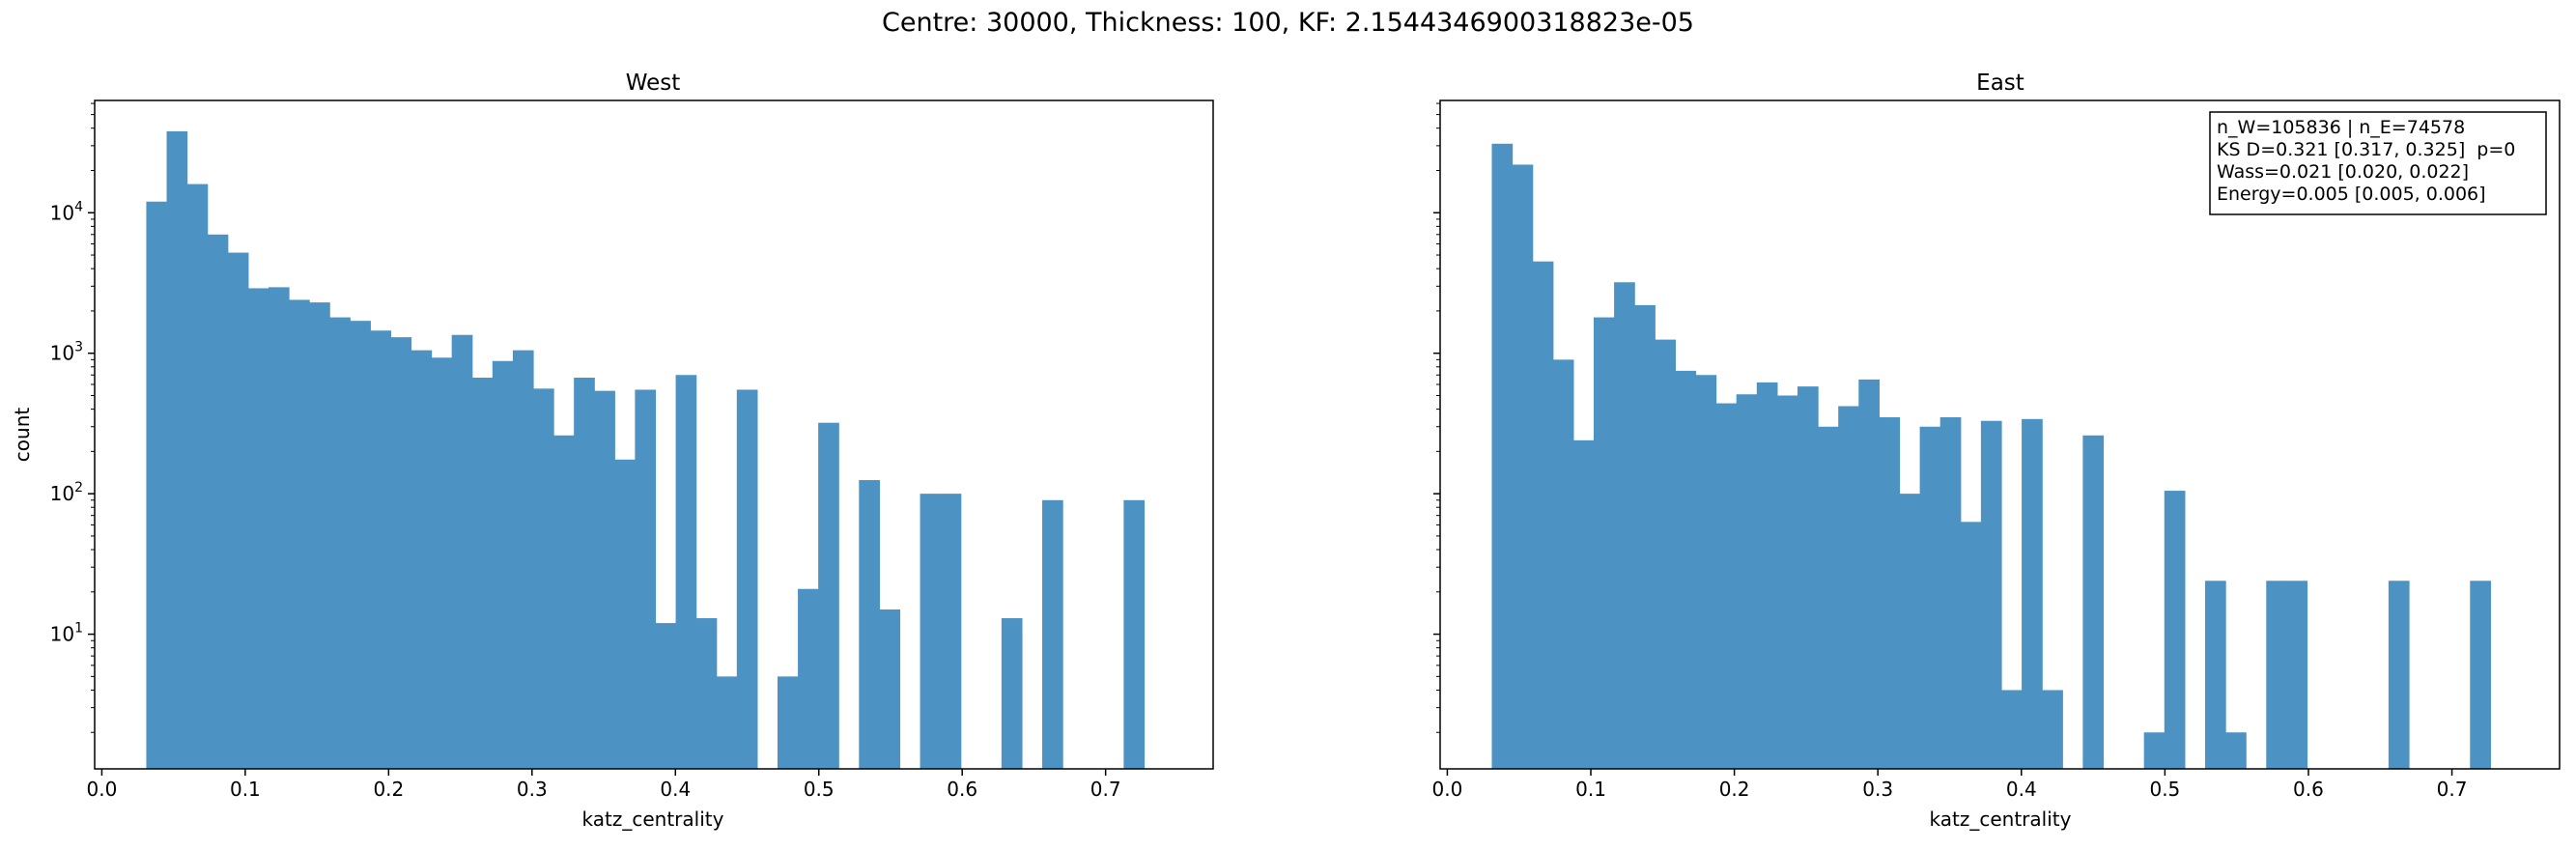 This screenshot has height=850, width=2576. What do you see at coordinates (1877, 790) in the screenshot?
I see `east-xtick-label: 0.3` at bounding box center [1877, 790].